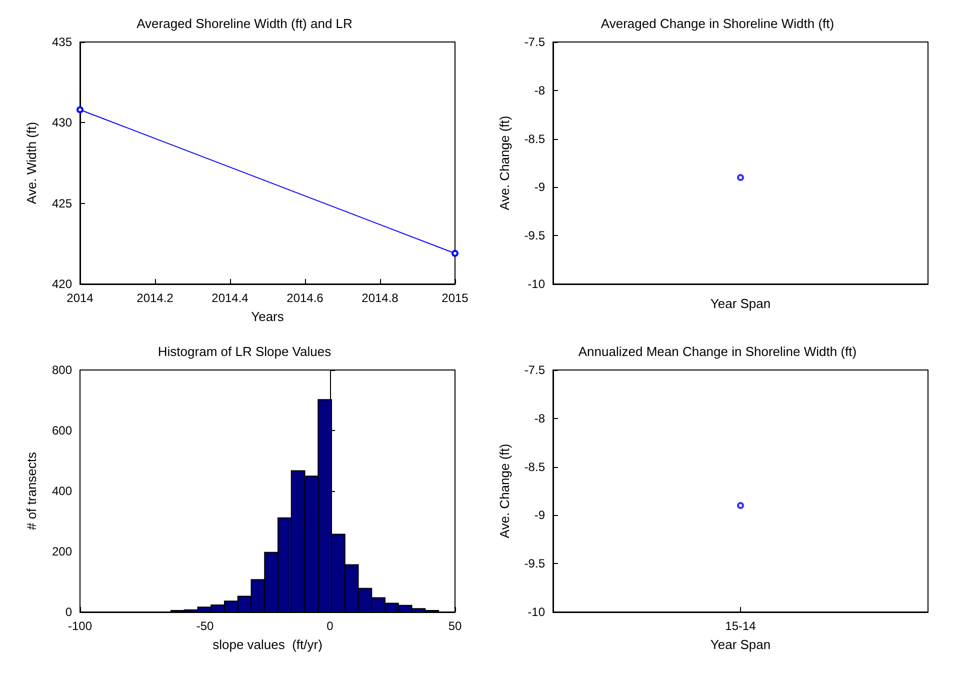  What do you see at coordinates (62, 123) in the screenshot?
I see `y-tick-label: 430` at bounding box center [62, 123].